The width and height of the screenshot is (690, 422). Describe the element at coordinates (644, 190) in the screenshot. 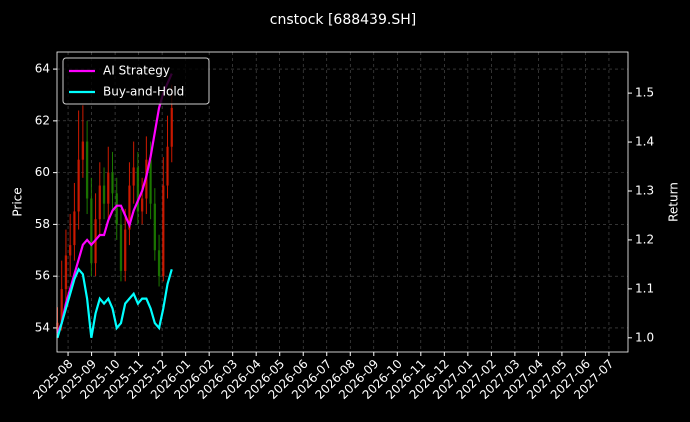

I see `y2-tick-label: 1.3` at that location.